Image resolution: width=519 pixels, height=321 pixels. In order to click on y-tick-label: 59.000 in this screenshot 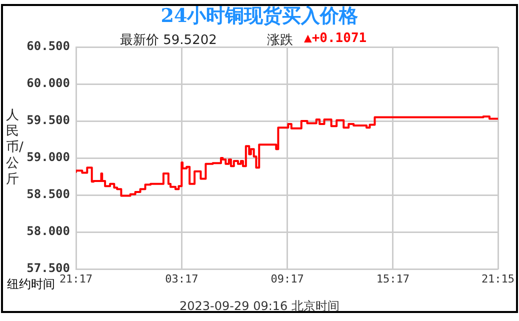, I will do `click(48, 157)`.